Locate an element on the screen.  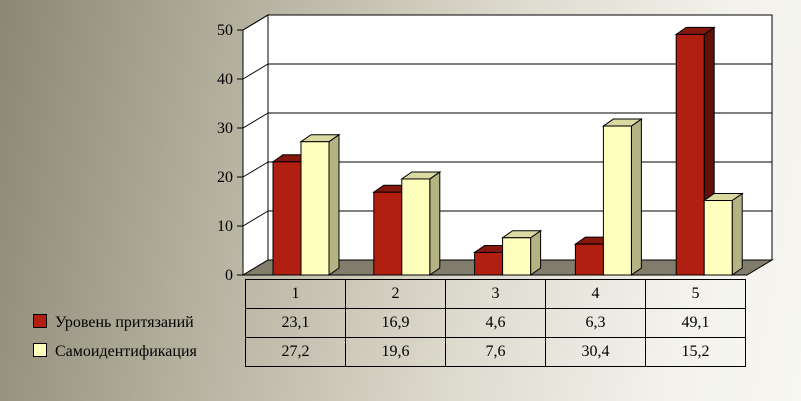
data-label: 16,9 is located at coordinates (395, 323).